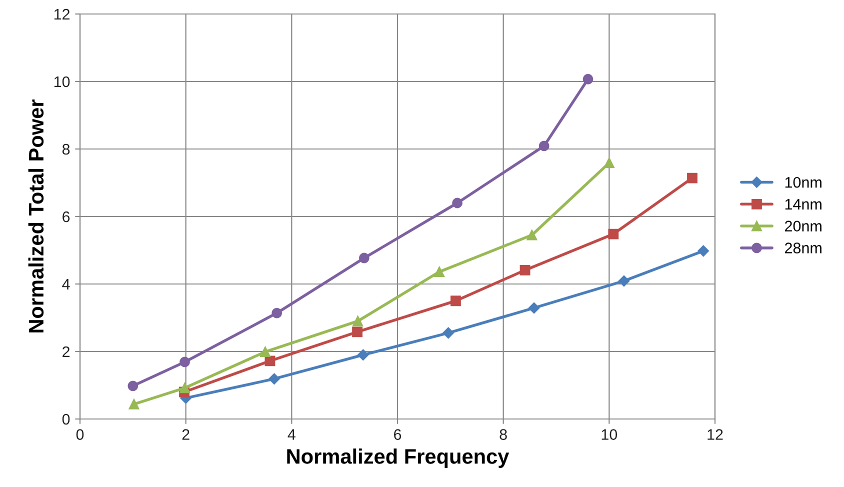  What do you see at coordinates (80, 434) in the screenshot?
I see `x-tick-label: 0` at bounding box center [80, 434].